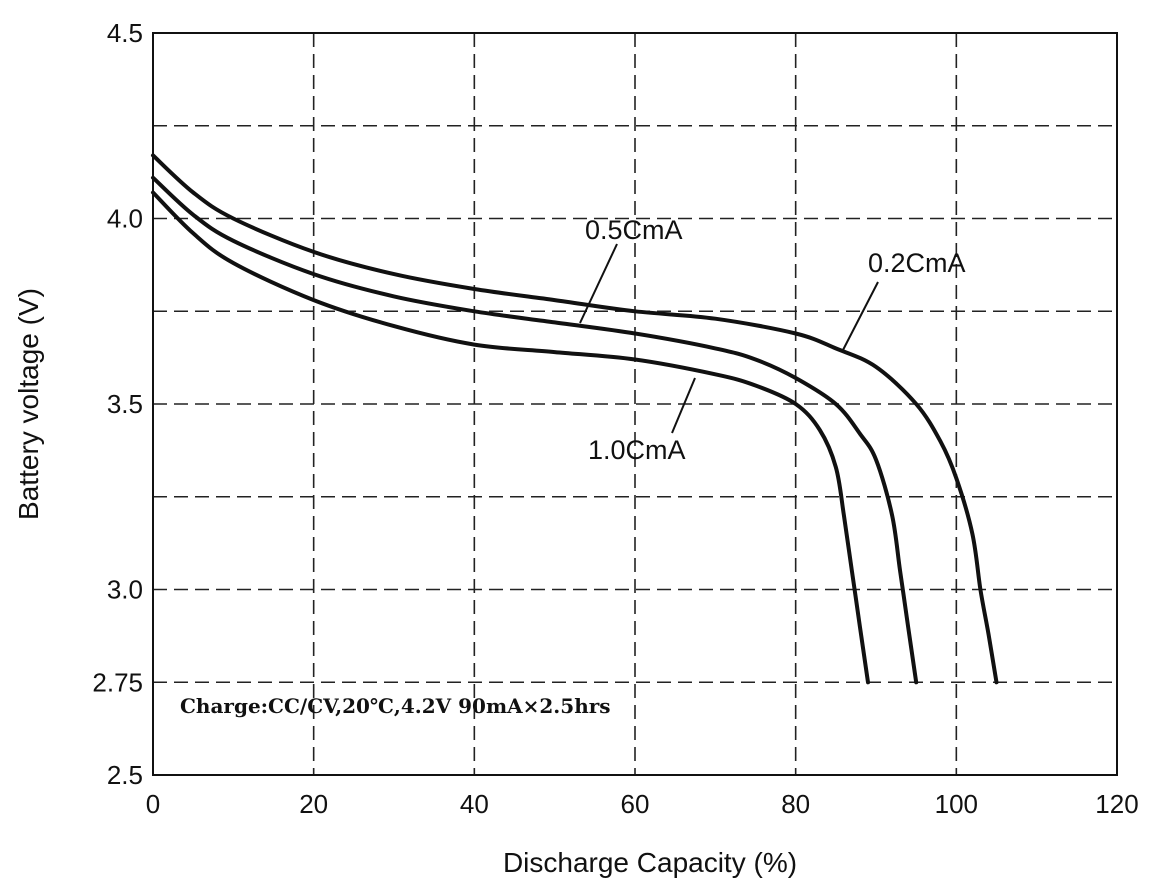  I want to click on y-tick-label: 4.5, so click(125, 33).